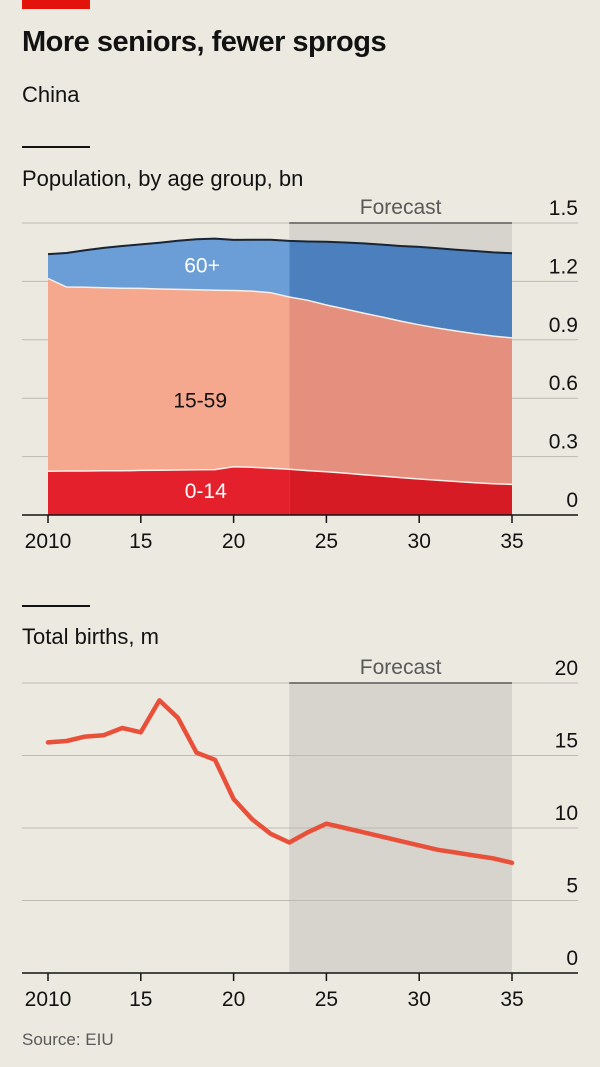 This screenshot has height=1067, width=600. Describe the element at coordinates (563, 442) in the screenshot. I see `chart1-y-tick-label: 0.3` at that location.